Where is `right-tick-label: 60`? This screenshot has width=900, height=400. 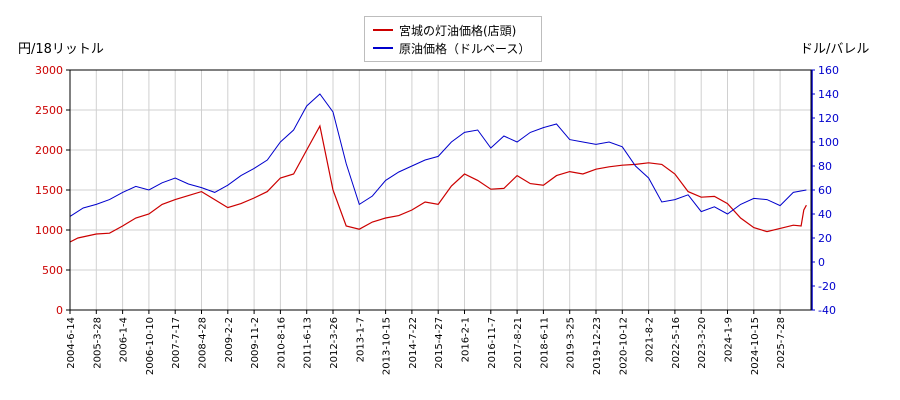
right-tick-label: 60 is located at coordinates (825, 190).